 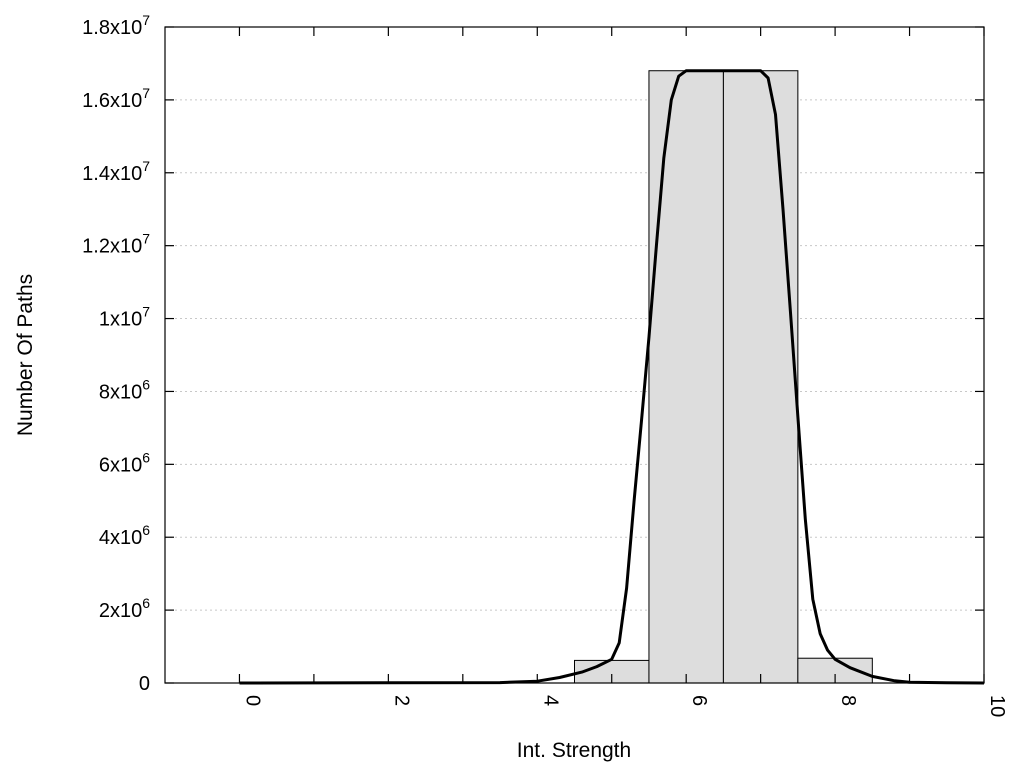 I want to click on y-tick-mantissa: 4x10, so click(x=120, y=538).